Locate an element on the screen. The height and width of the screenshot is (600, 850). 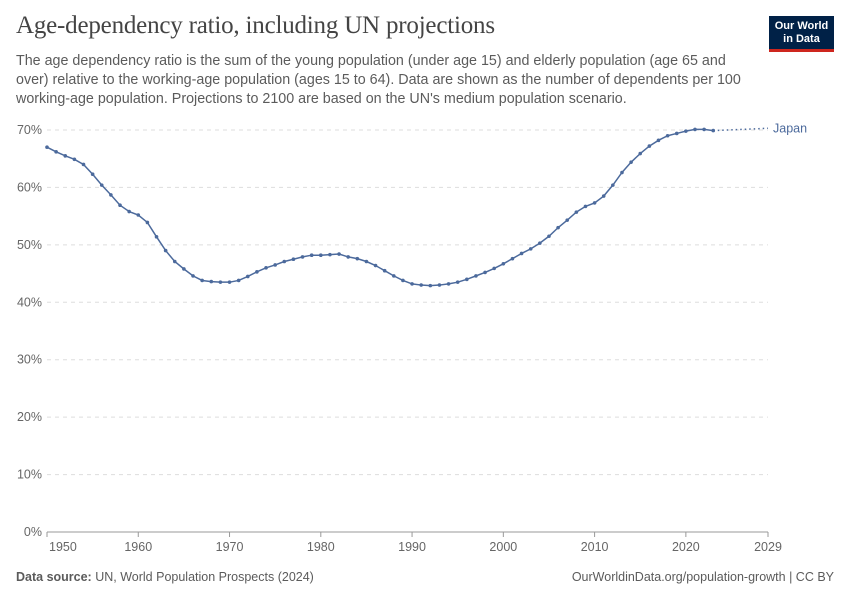
x-tick-label: 1980 is located at coordinates (321, 547).